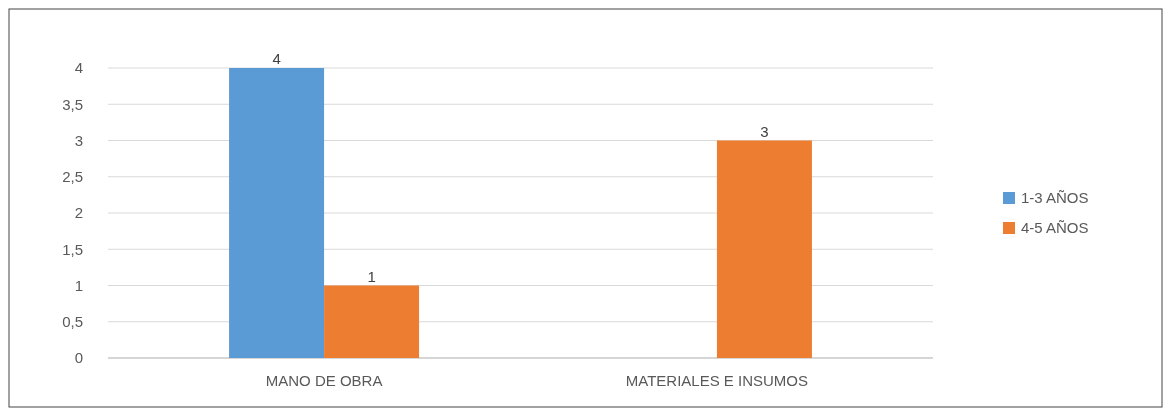 The width and height of the screenshot is (1171, 414). I want to click on y-tick-label: 4, so click(78, 68).